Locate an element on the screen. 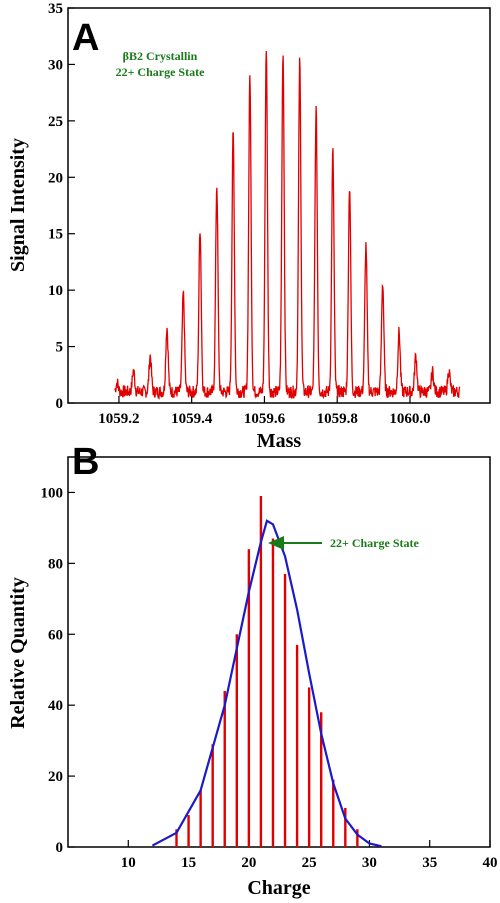 The height and width of the screenshot is (903, 500). panel-a-x-tick-label: 1059.2 is located at coordinates (118, 419).